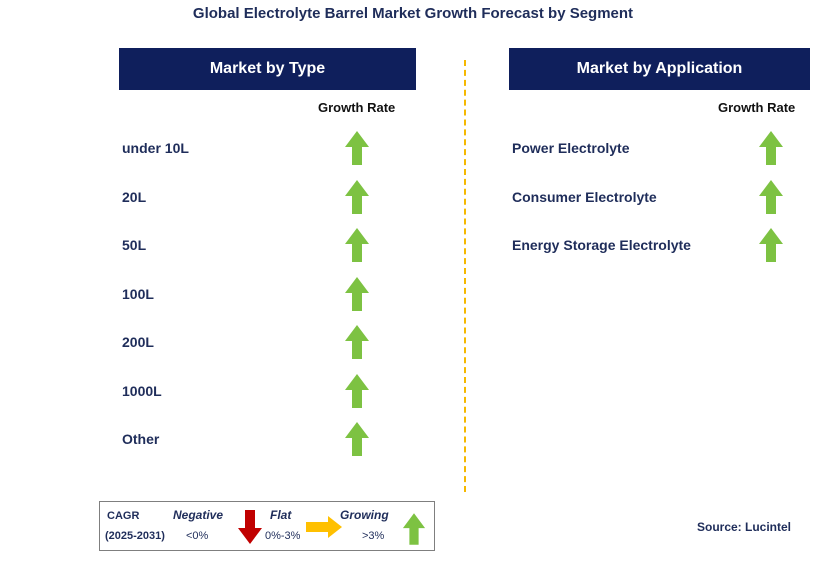  Describe the element at coordinates (757, 107) in the screenshot. I see `application-growth-rate-label: Growth Rate` at that location.